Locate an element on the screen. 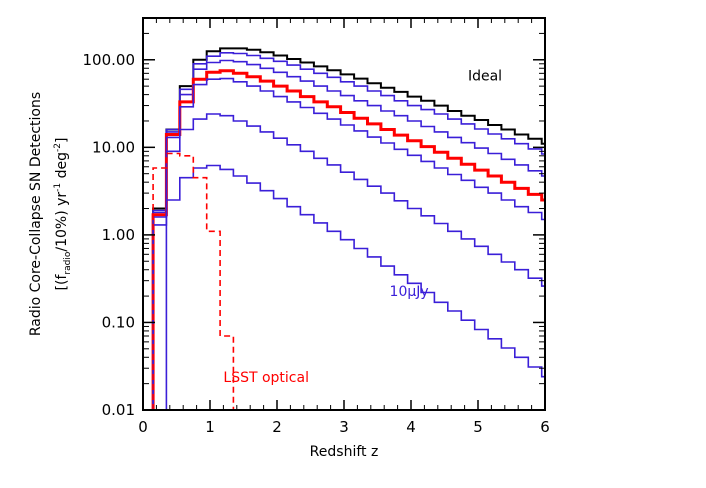  annotation-ideal: Ideal is located at coordinates (485, 76).